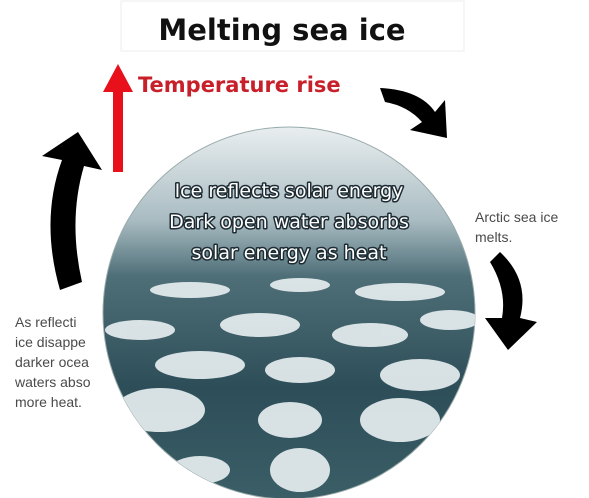  What do you see at coordinates (493, 237) in the screenshot?
I see `right-text-line: melts.` at bounding box center [493, 237].